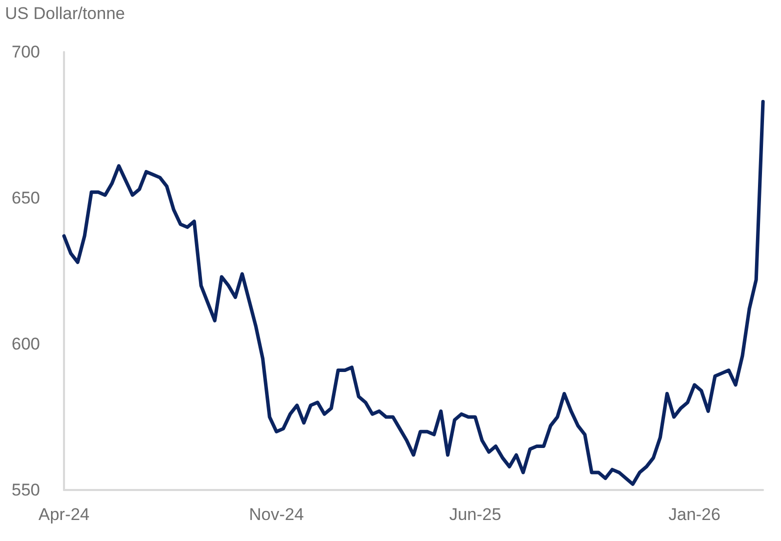 The image size is (781, 541). Describe the element at coordinates (26, 198) in the screenshot. I see `y-tick-label: 650` at that location.